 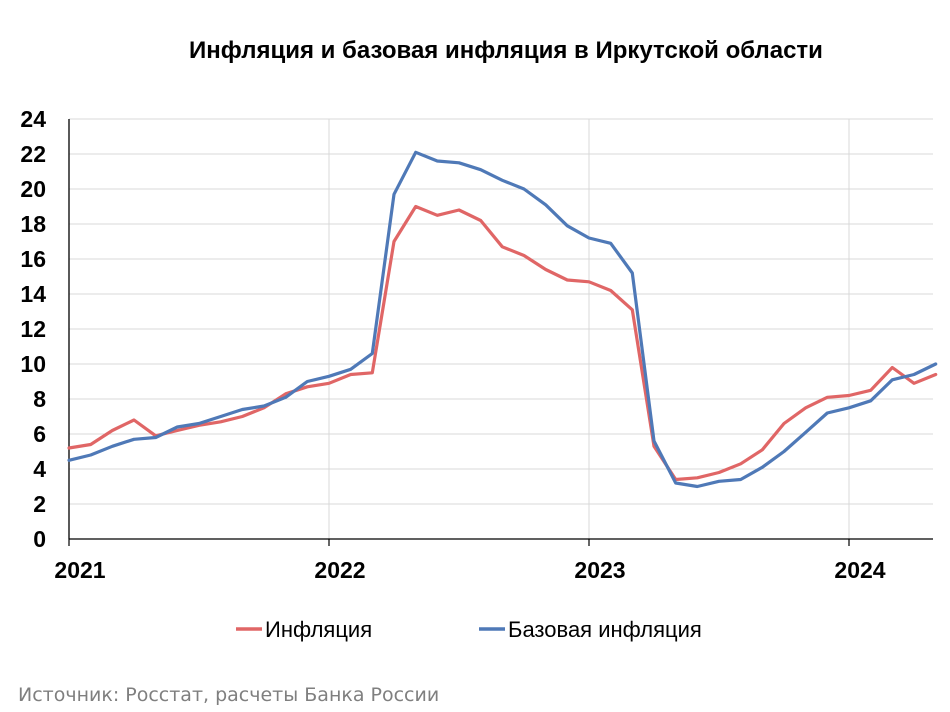 What do you see at coordinates (33, 119) in the screenshot?
I see `y-tick-label: 24` at bounding box center [33, 119].